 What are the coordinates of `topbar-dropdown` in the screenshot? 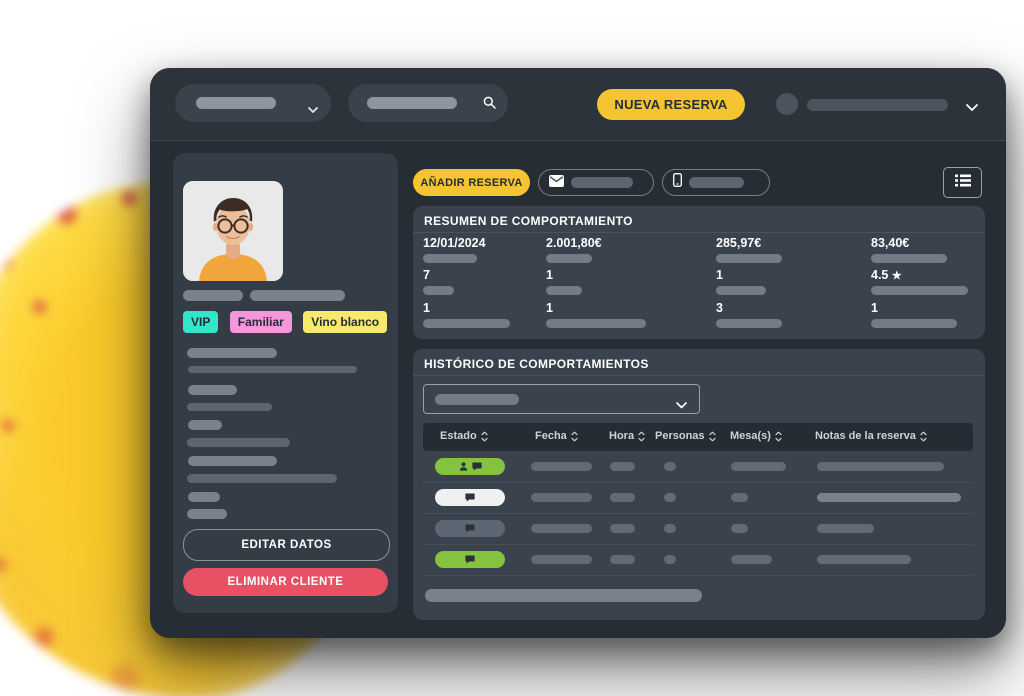 It's located at (253, 103).